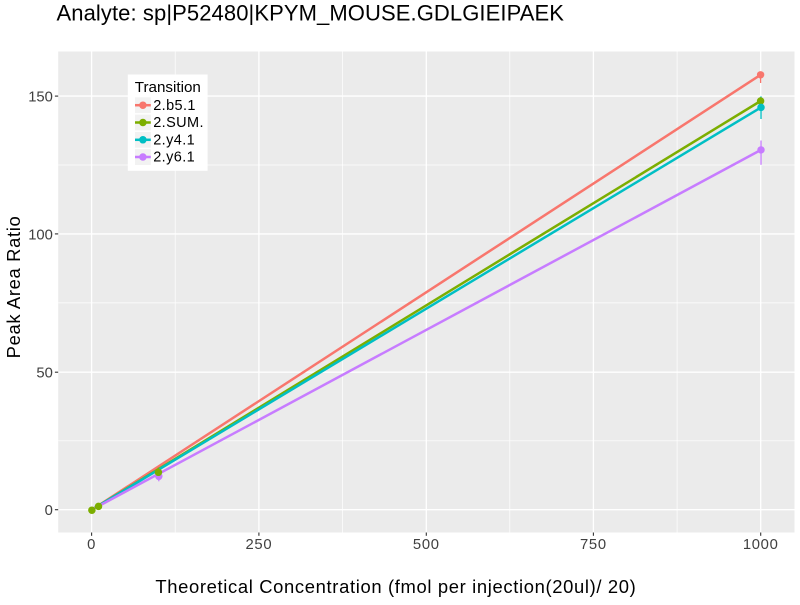 This screenshot has height=605, width=800. I want to click on svg-text: 250, so click(259, 545).